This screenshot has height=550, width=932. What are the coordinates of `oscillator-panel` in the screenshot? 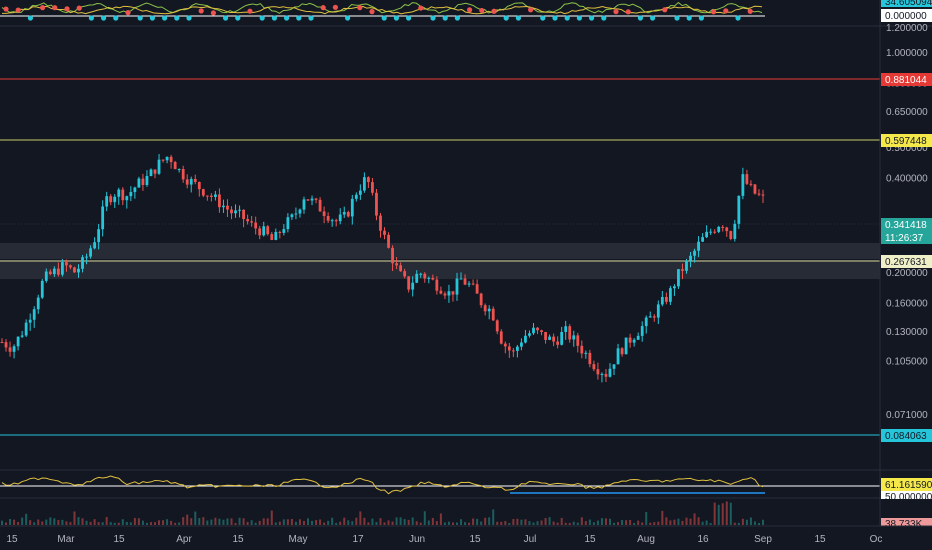 It's located at (440, 13).